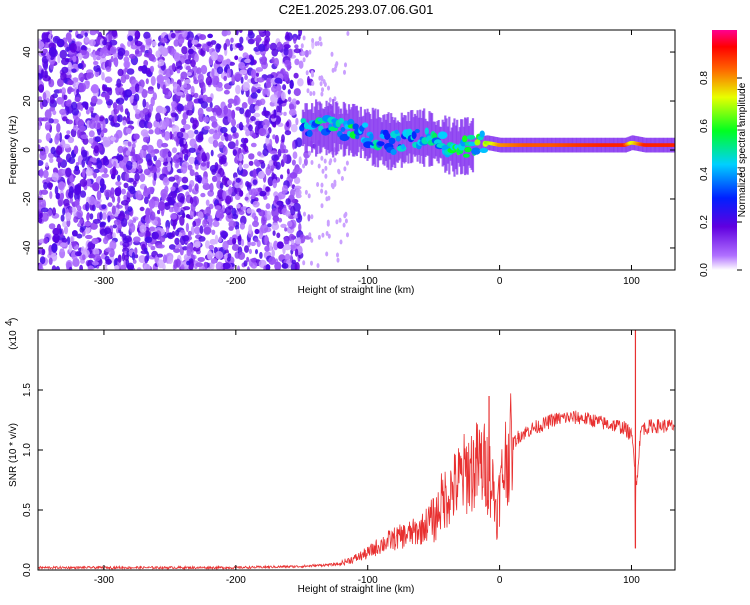 This screenshot has width=750, height=605. What do you see at coordinates (500, 580) in the screenshot?
I see `snr-x-tick-label: 0` at bounding box center [500, 580].